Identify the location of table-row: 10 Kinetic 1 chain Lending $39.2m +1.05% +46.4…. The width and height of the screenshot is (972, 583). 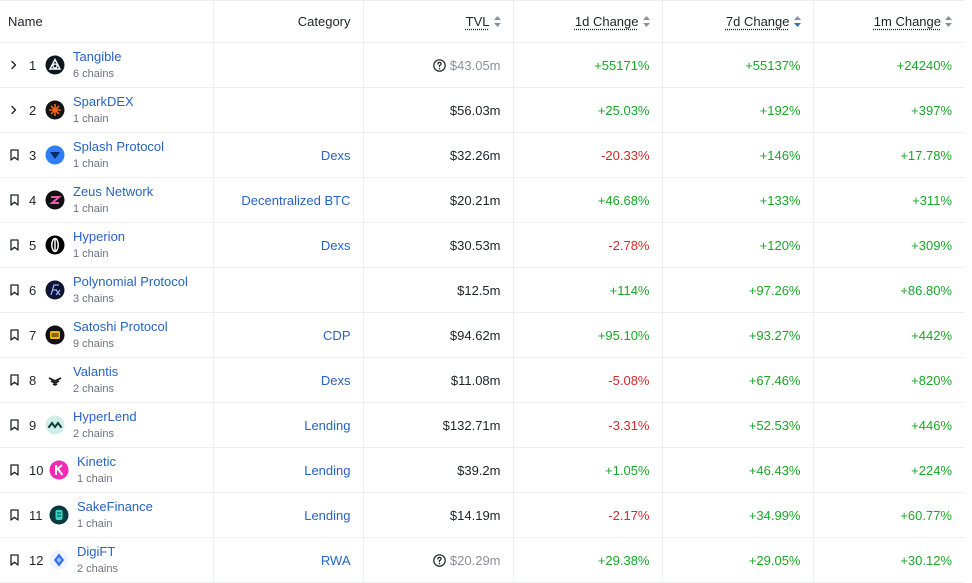
(482, 470).